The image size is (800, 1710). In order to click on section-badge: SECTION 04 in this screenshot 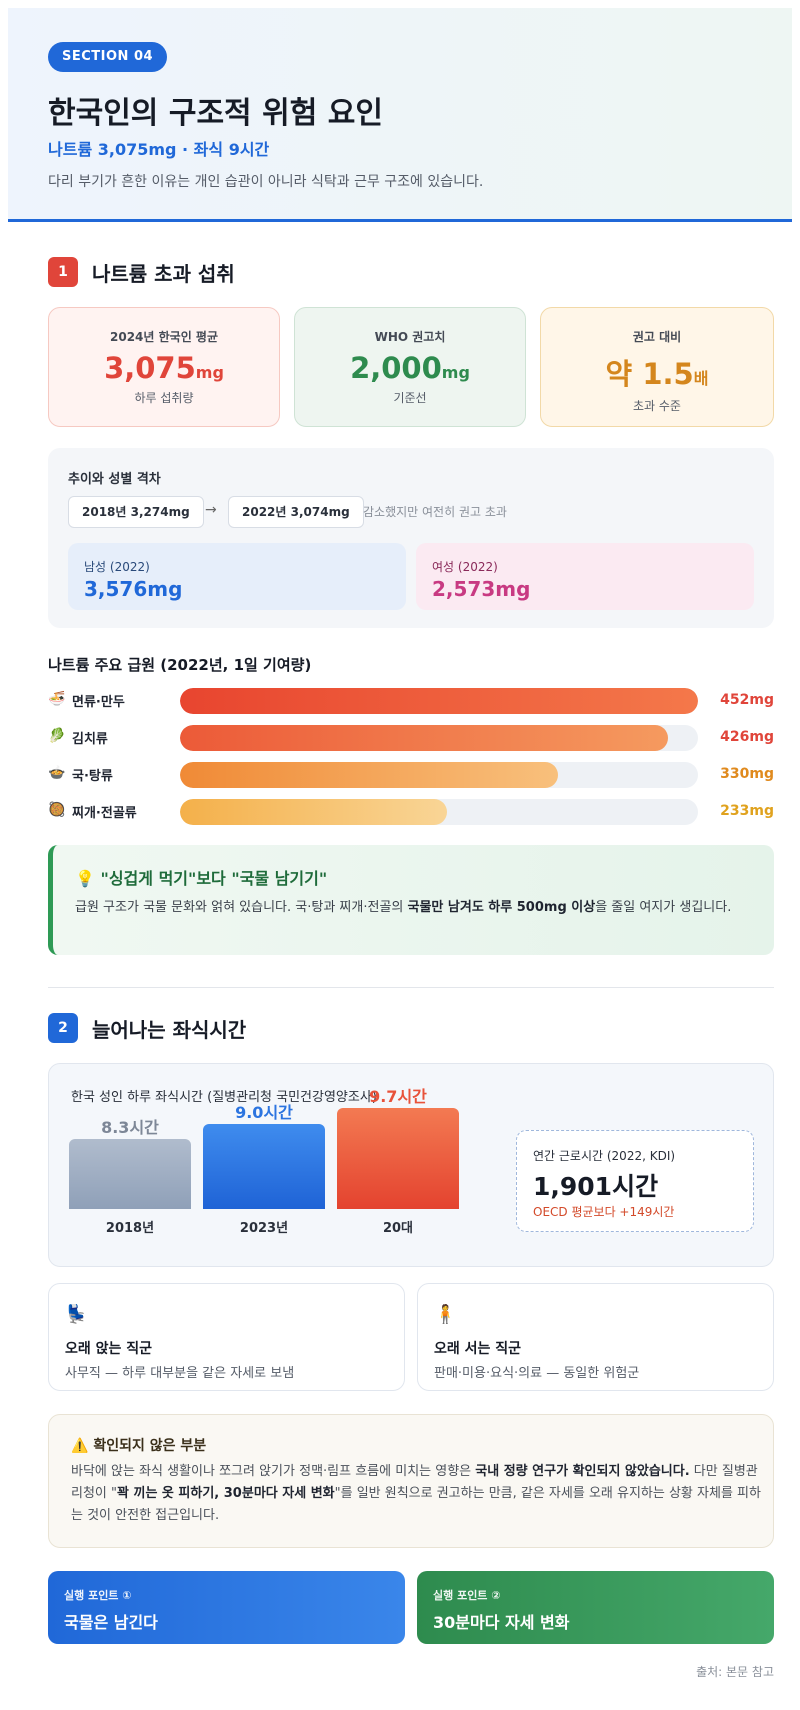, I will do `click(108, 57)`.